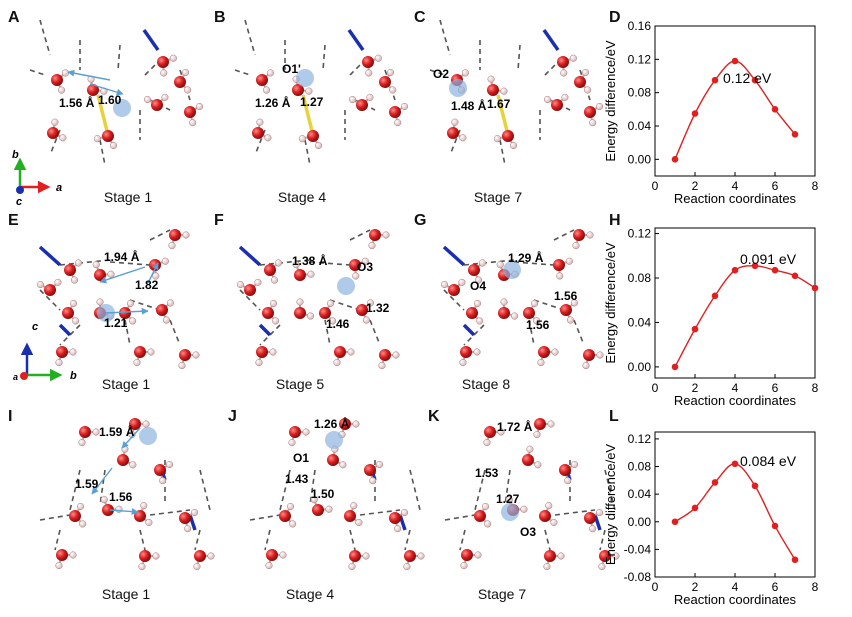 The height and width of the screenshot is (617, 852). Describe the element at coordinates (615, 220) in the screenshot. I see `panel-letter-h: H` at that location.